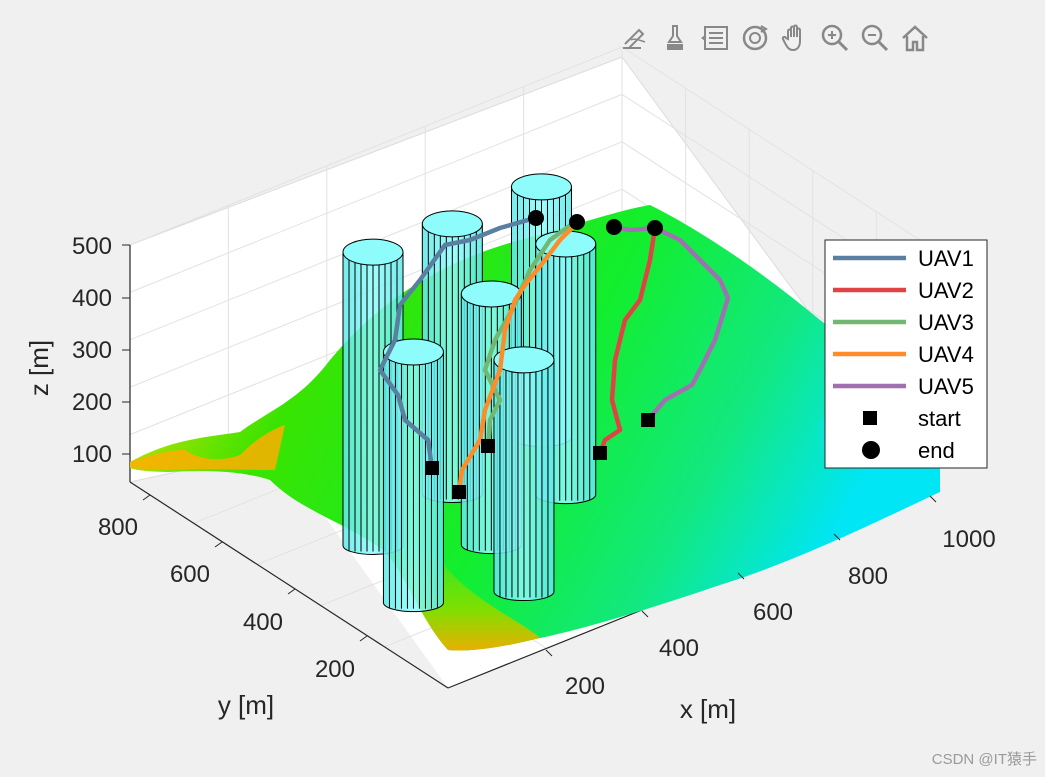  Describe the element at coordinates (432, 468) in the screenshot. I see `start-marker-uav1` at that location.